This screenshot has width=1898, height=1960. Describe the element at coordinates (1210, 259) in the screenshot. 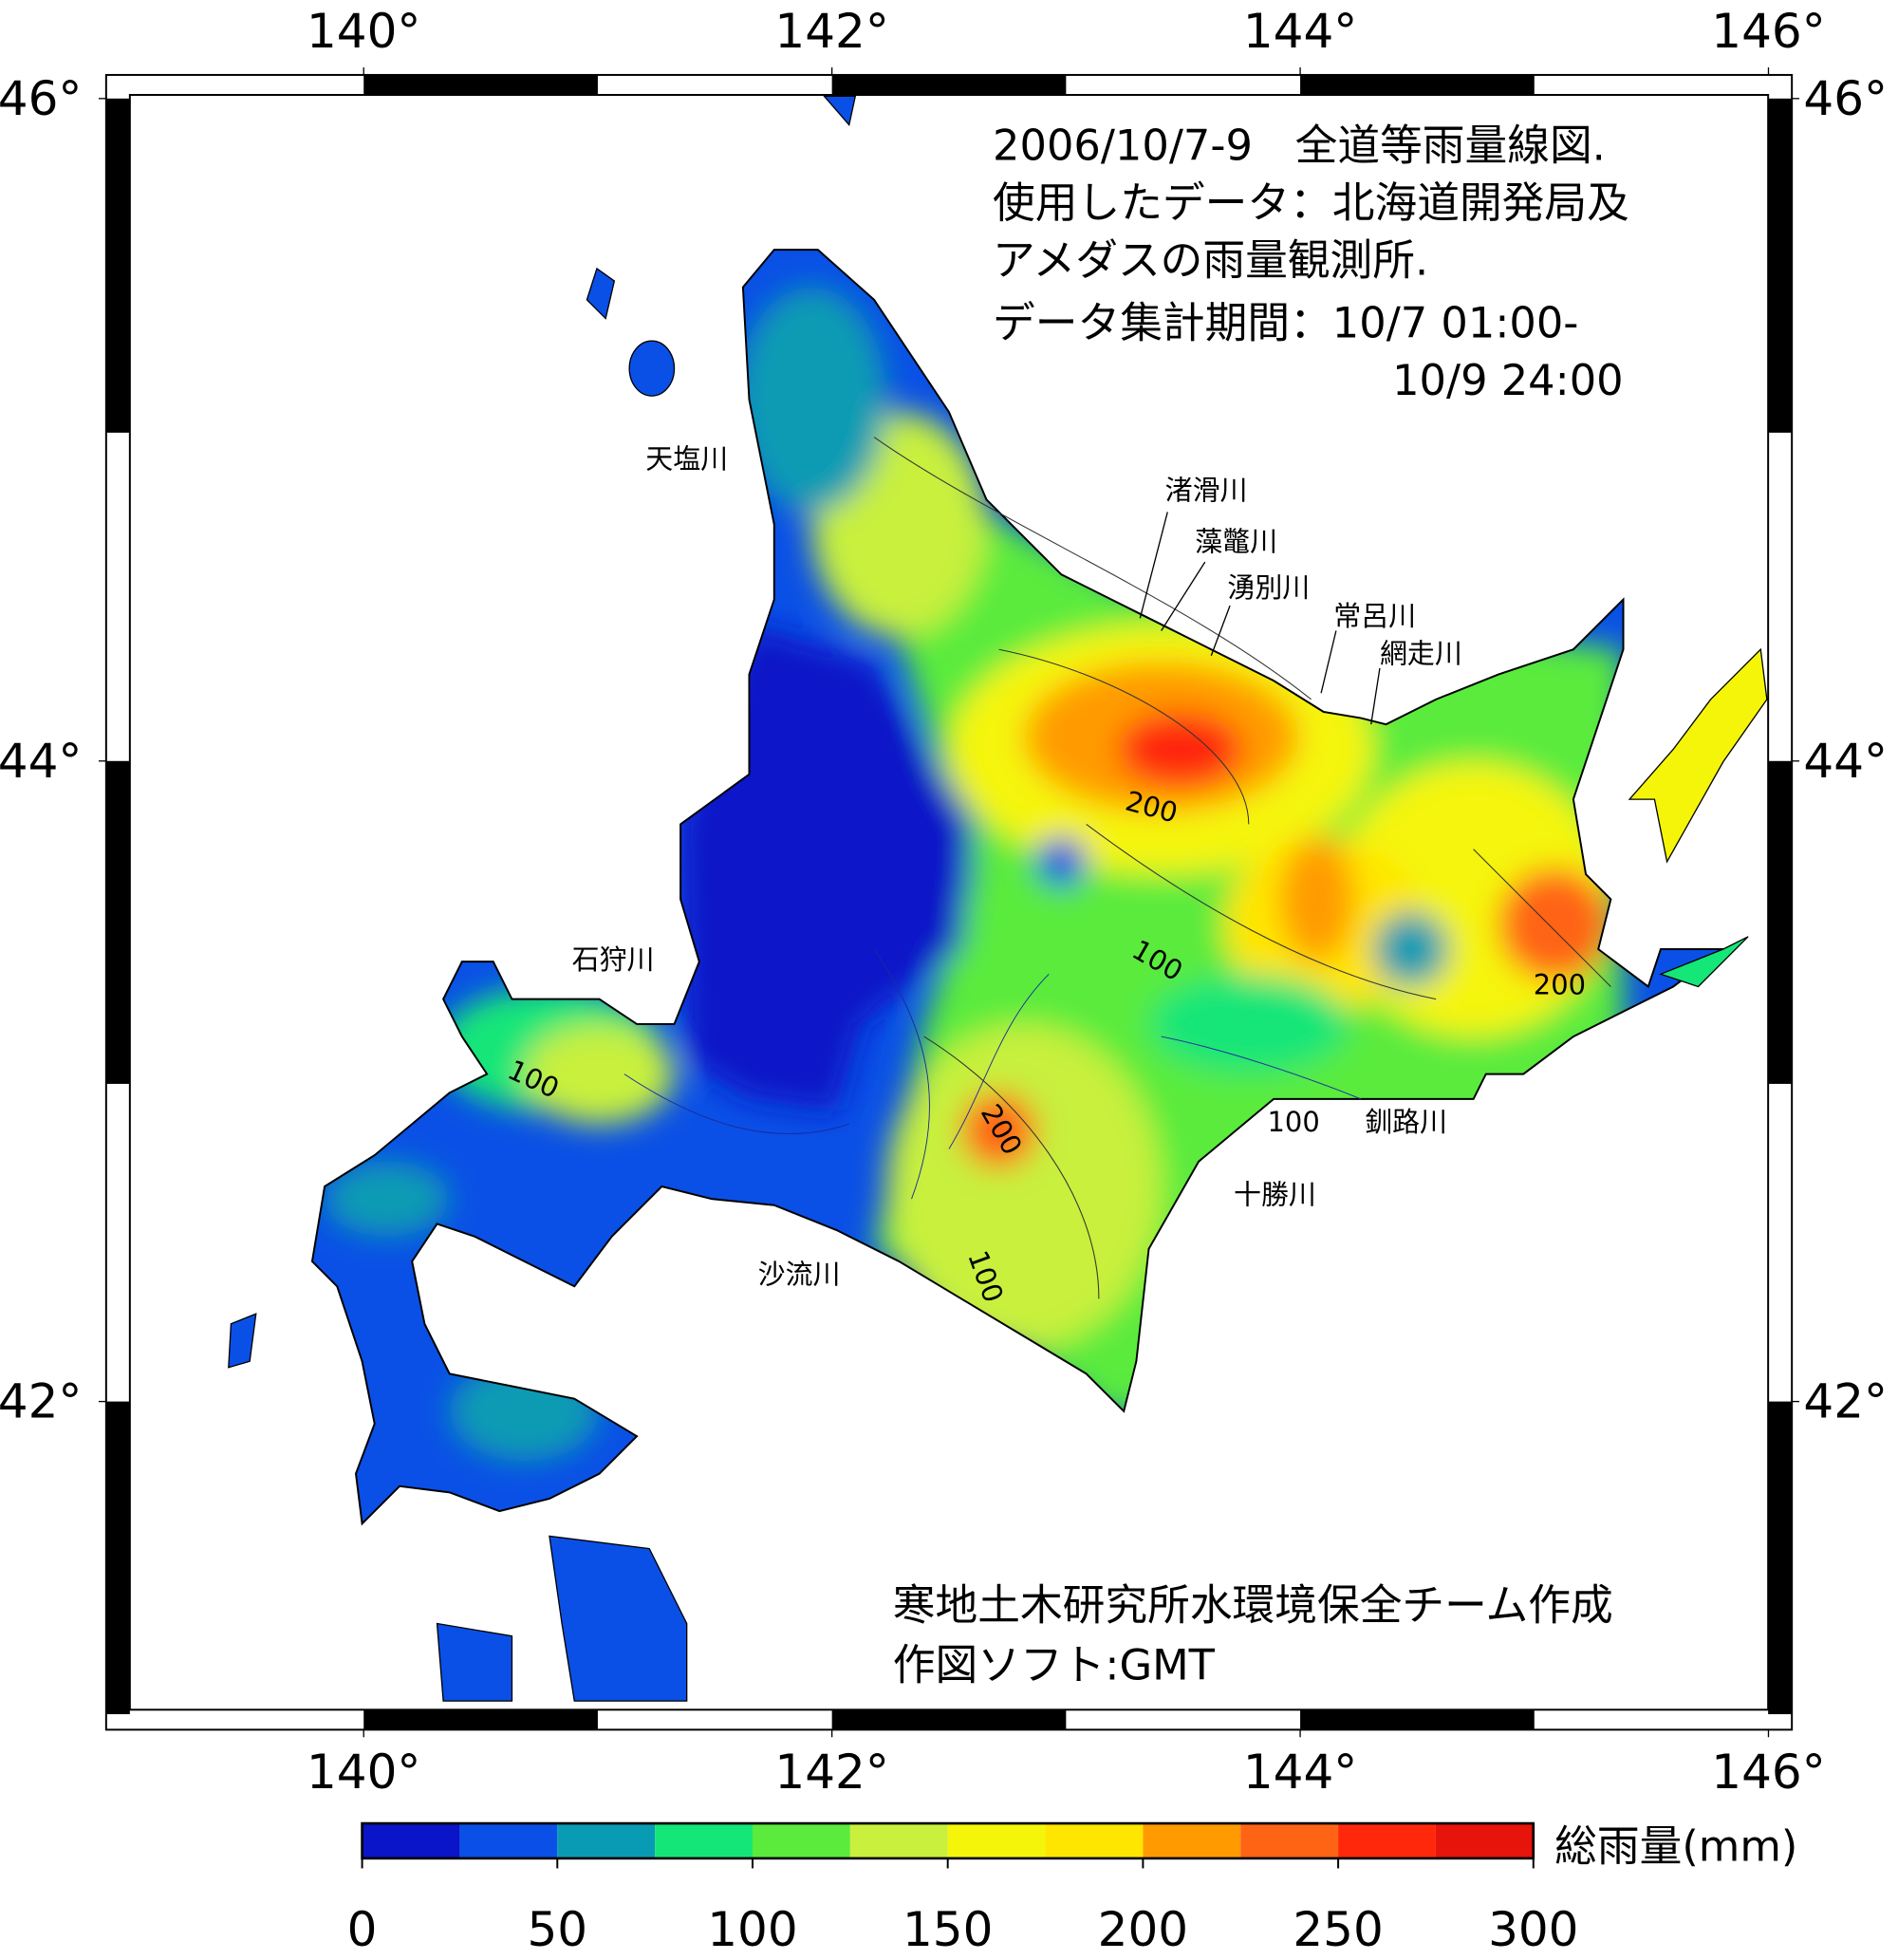

I see `title-line: アメダスの雨量観測所.` at that location.